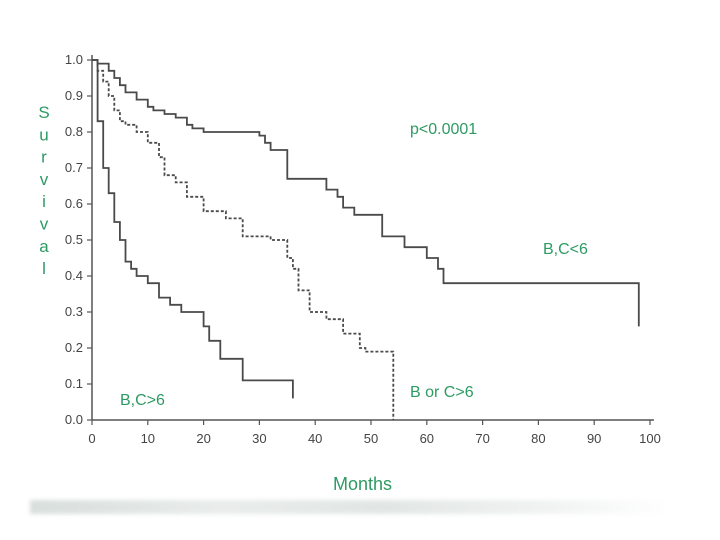 This screenshot has height=540, width=720. Describe the element at coordinates (427, 438) in the screenshot. I see `x-tick-label: 60` at that location.